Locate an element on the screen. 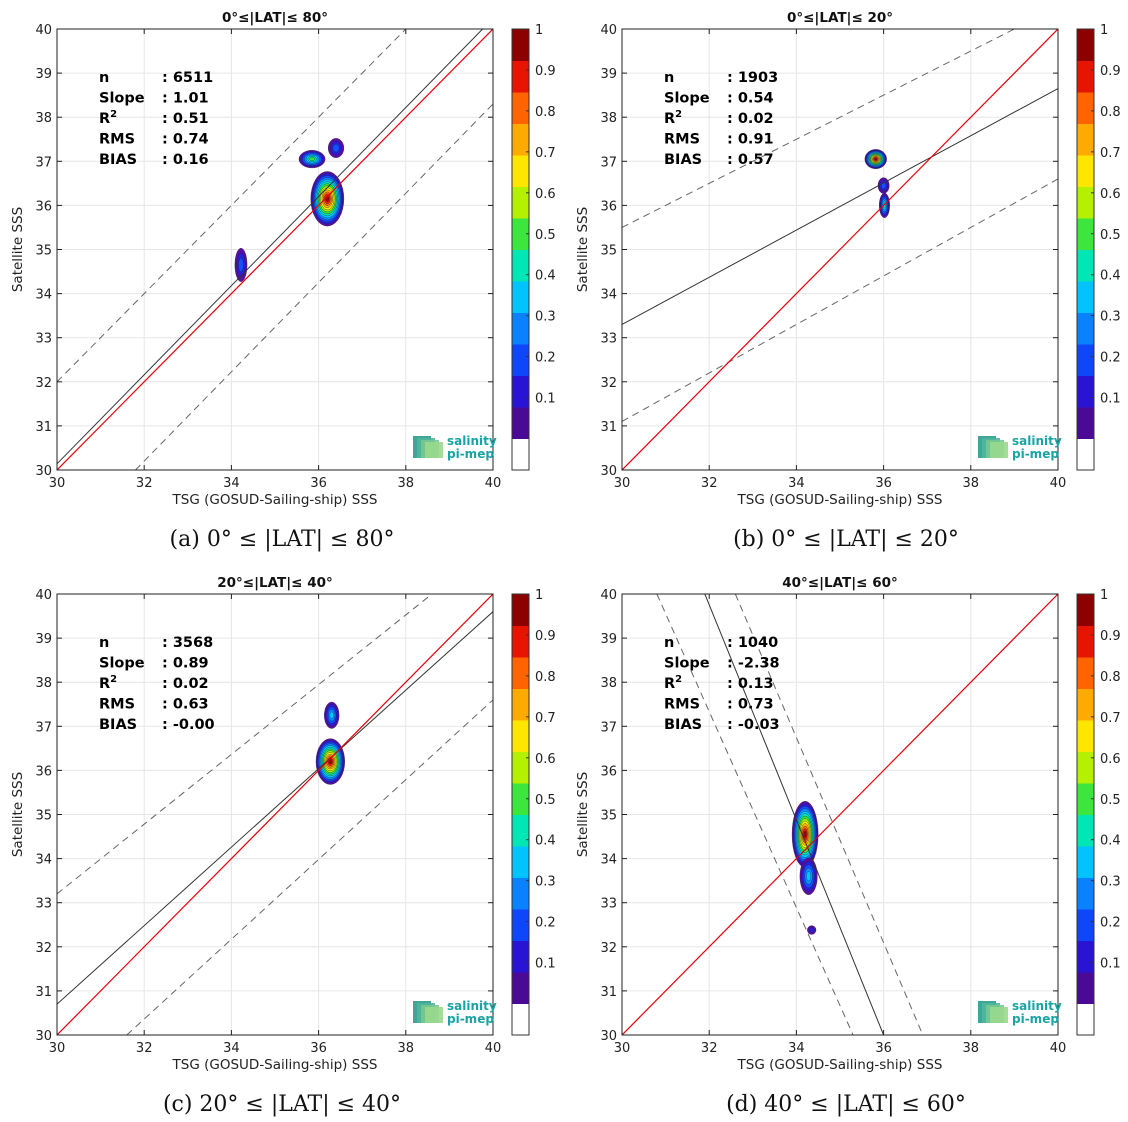 The image size is (1128, 1122). panel-title: 0°≤|LAT|≤ 80° is located at coordinates (275, 18).